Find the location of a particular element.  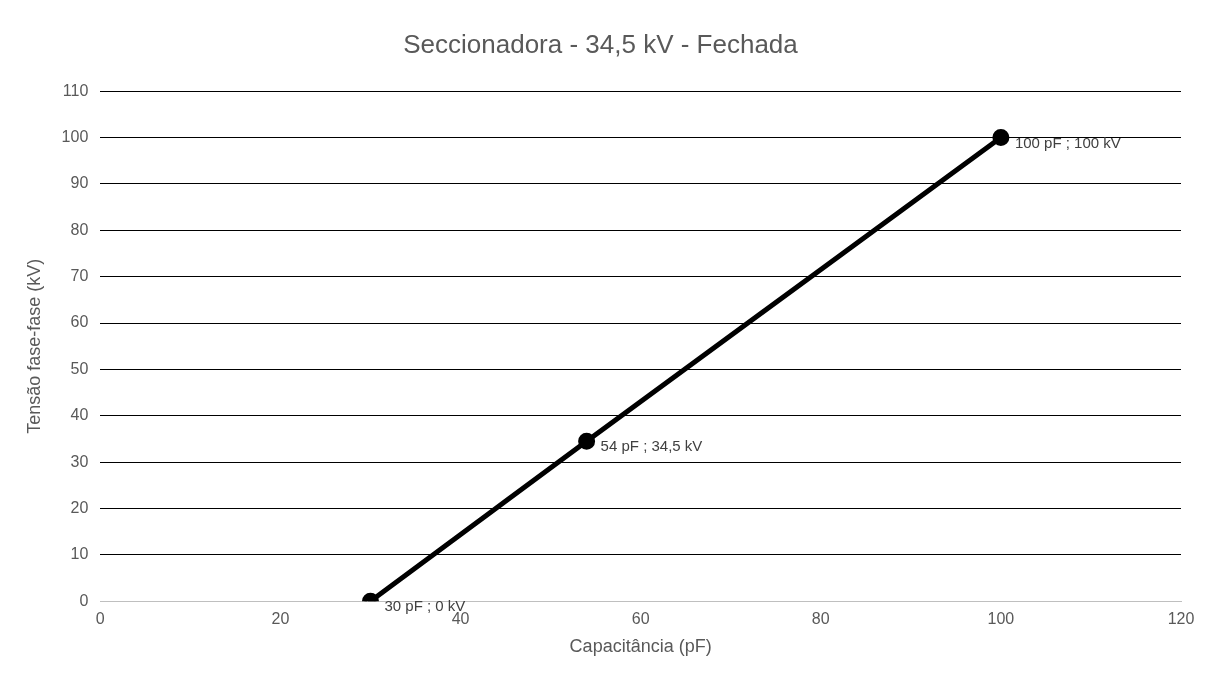

x-tick-label: 40 is located at coordinates (460, 619).